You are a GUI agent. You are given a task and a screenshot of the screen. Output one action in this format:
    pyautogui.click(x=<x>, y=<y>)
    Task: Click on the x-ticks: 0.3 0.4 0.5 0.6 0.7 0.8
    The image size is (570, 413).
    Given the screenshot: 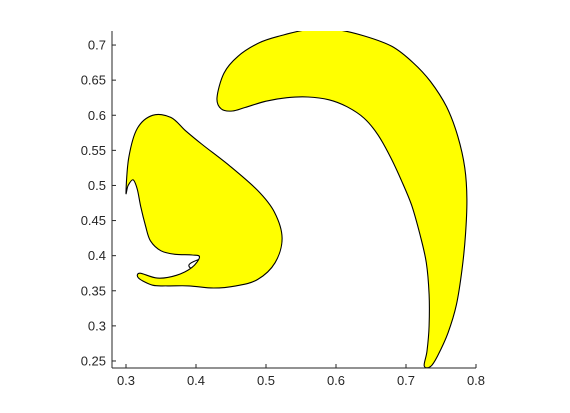 What is the action you would take?
    pyautogui.click(x=301, y=376)
    